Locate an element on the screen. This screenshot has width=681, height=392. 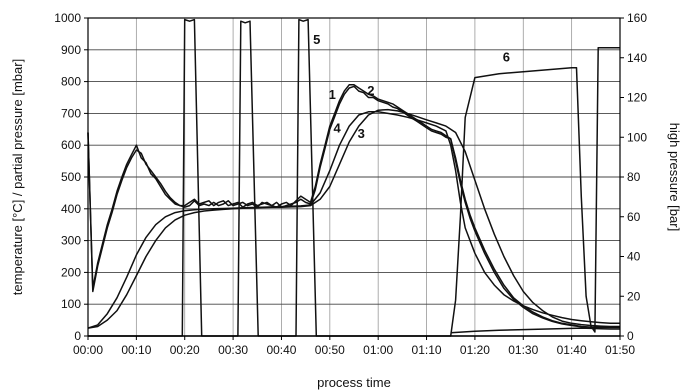
y2-tick-label: 160 is located at coordinates (637, 18).